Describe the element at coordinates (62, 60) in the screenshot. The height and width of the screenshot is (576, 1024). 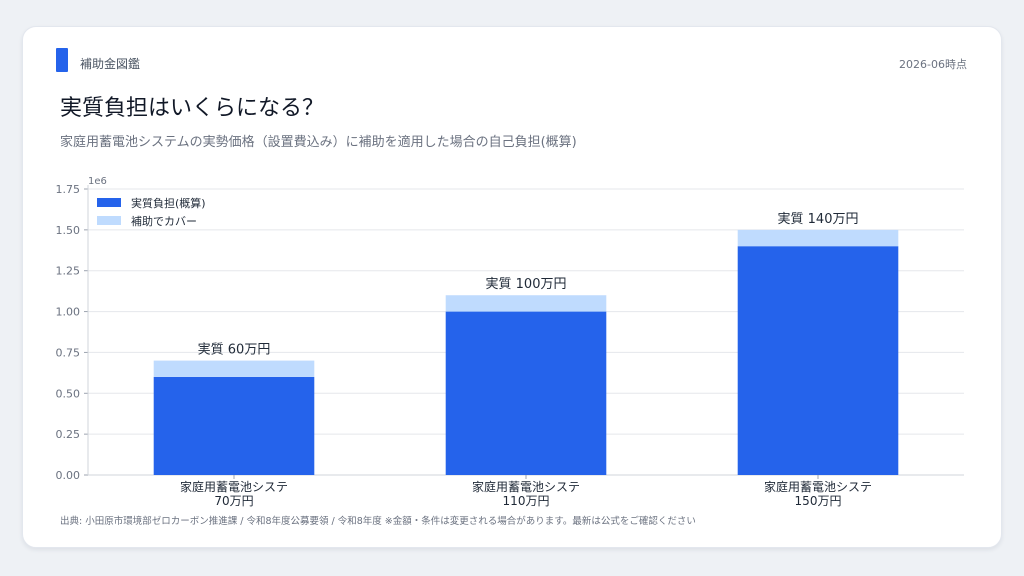
I see `brand-accent-bar` at that location.